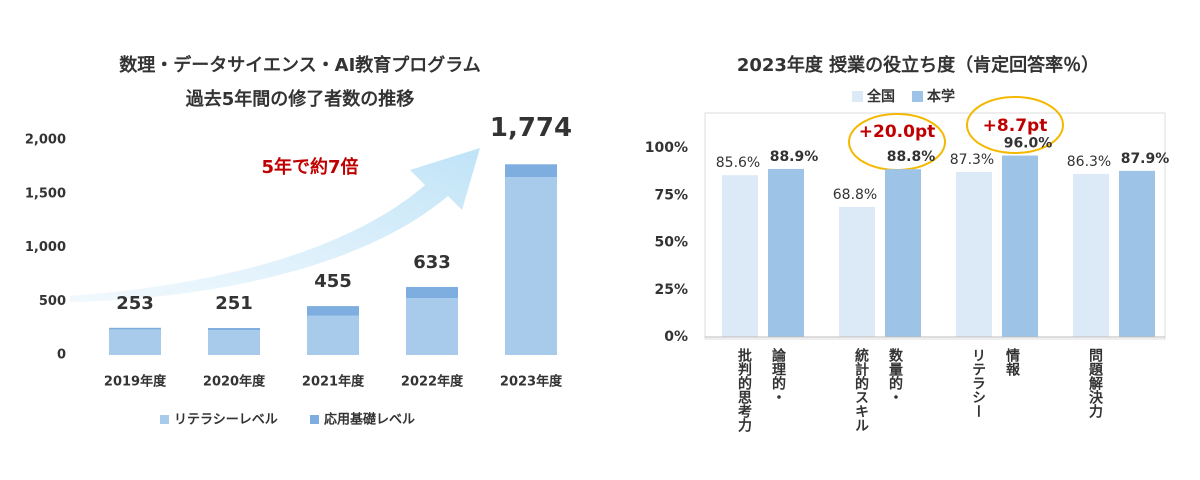 The image size is (1200, 480). I want to click on value-label: 86.3%, so click(1089, 162).